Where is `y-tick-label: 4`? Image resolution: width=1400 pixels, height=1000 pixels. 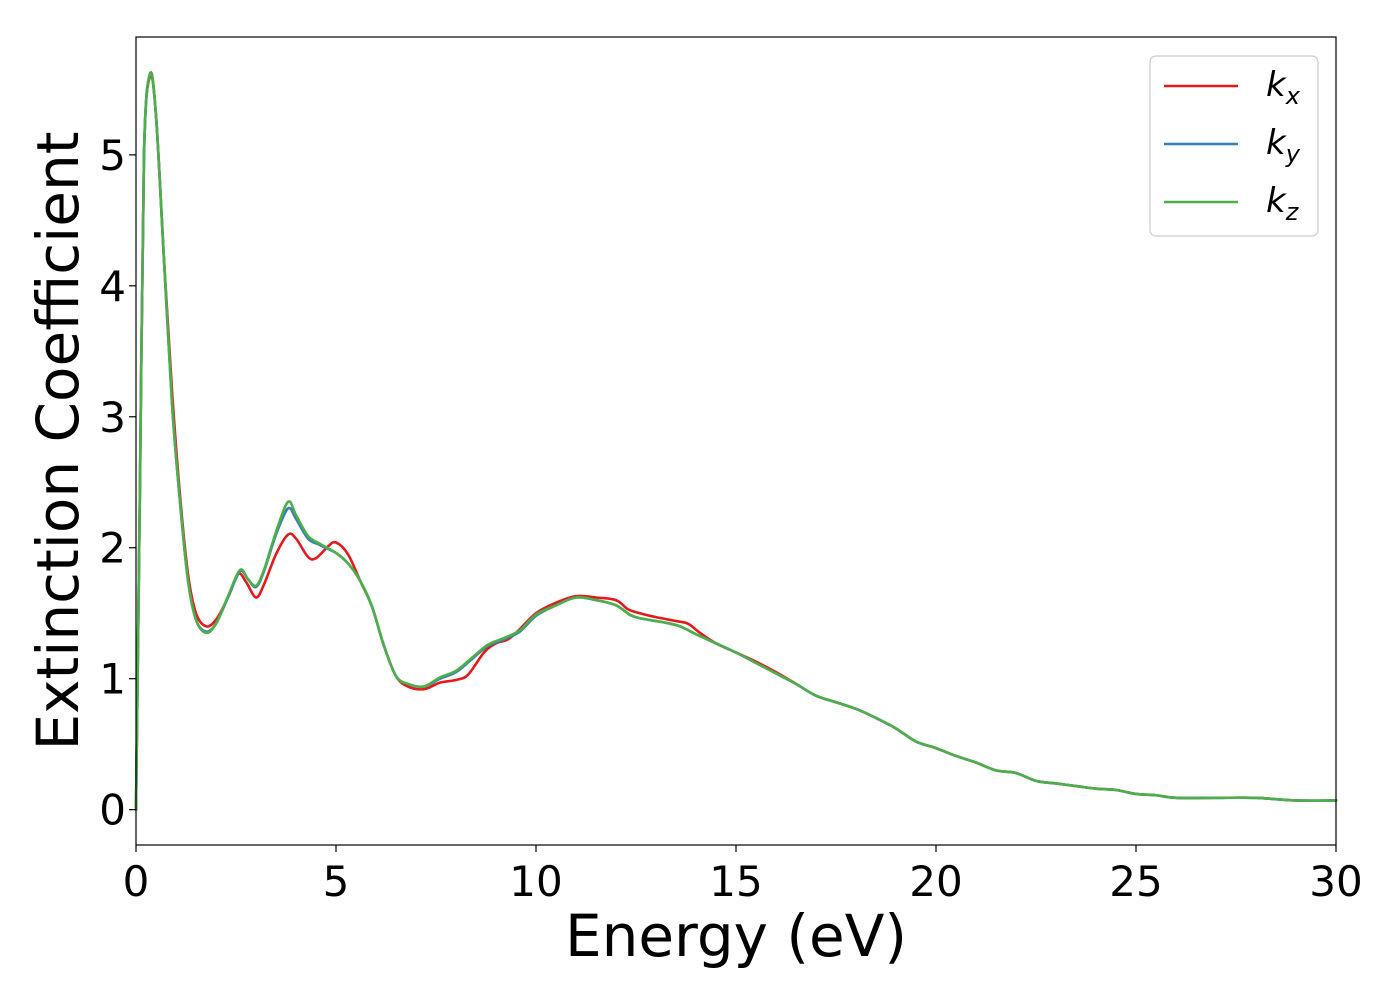 y-tick-label: 4 is located at coordinates (112, 286).